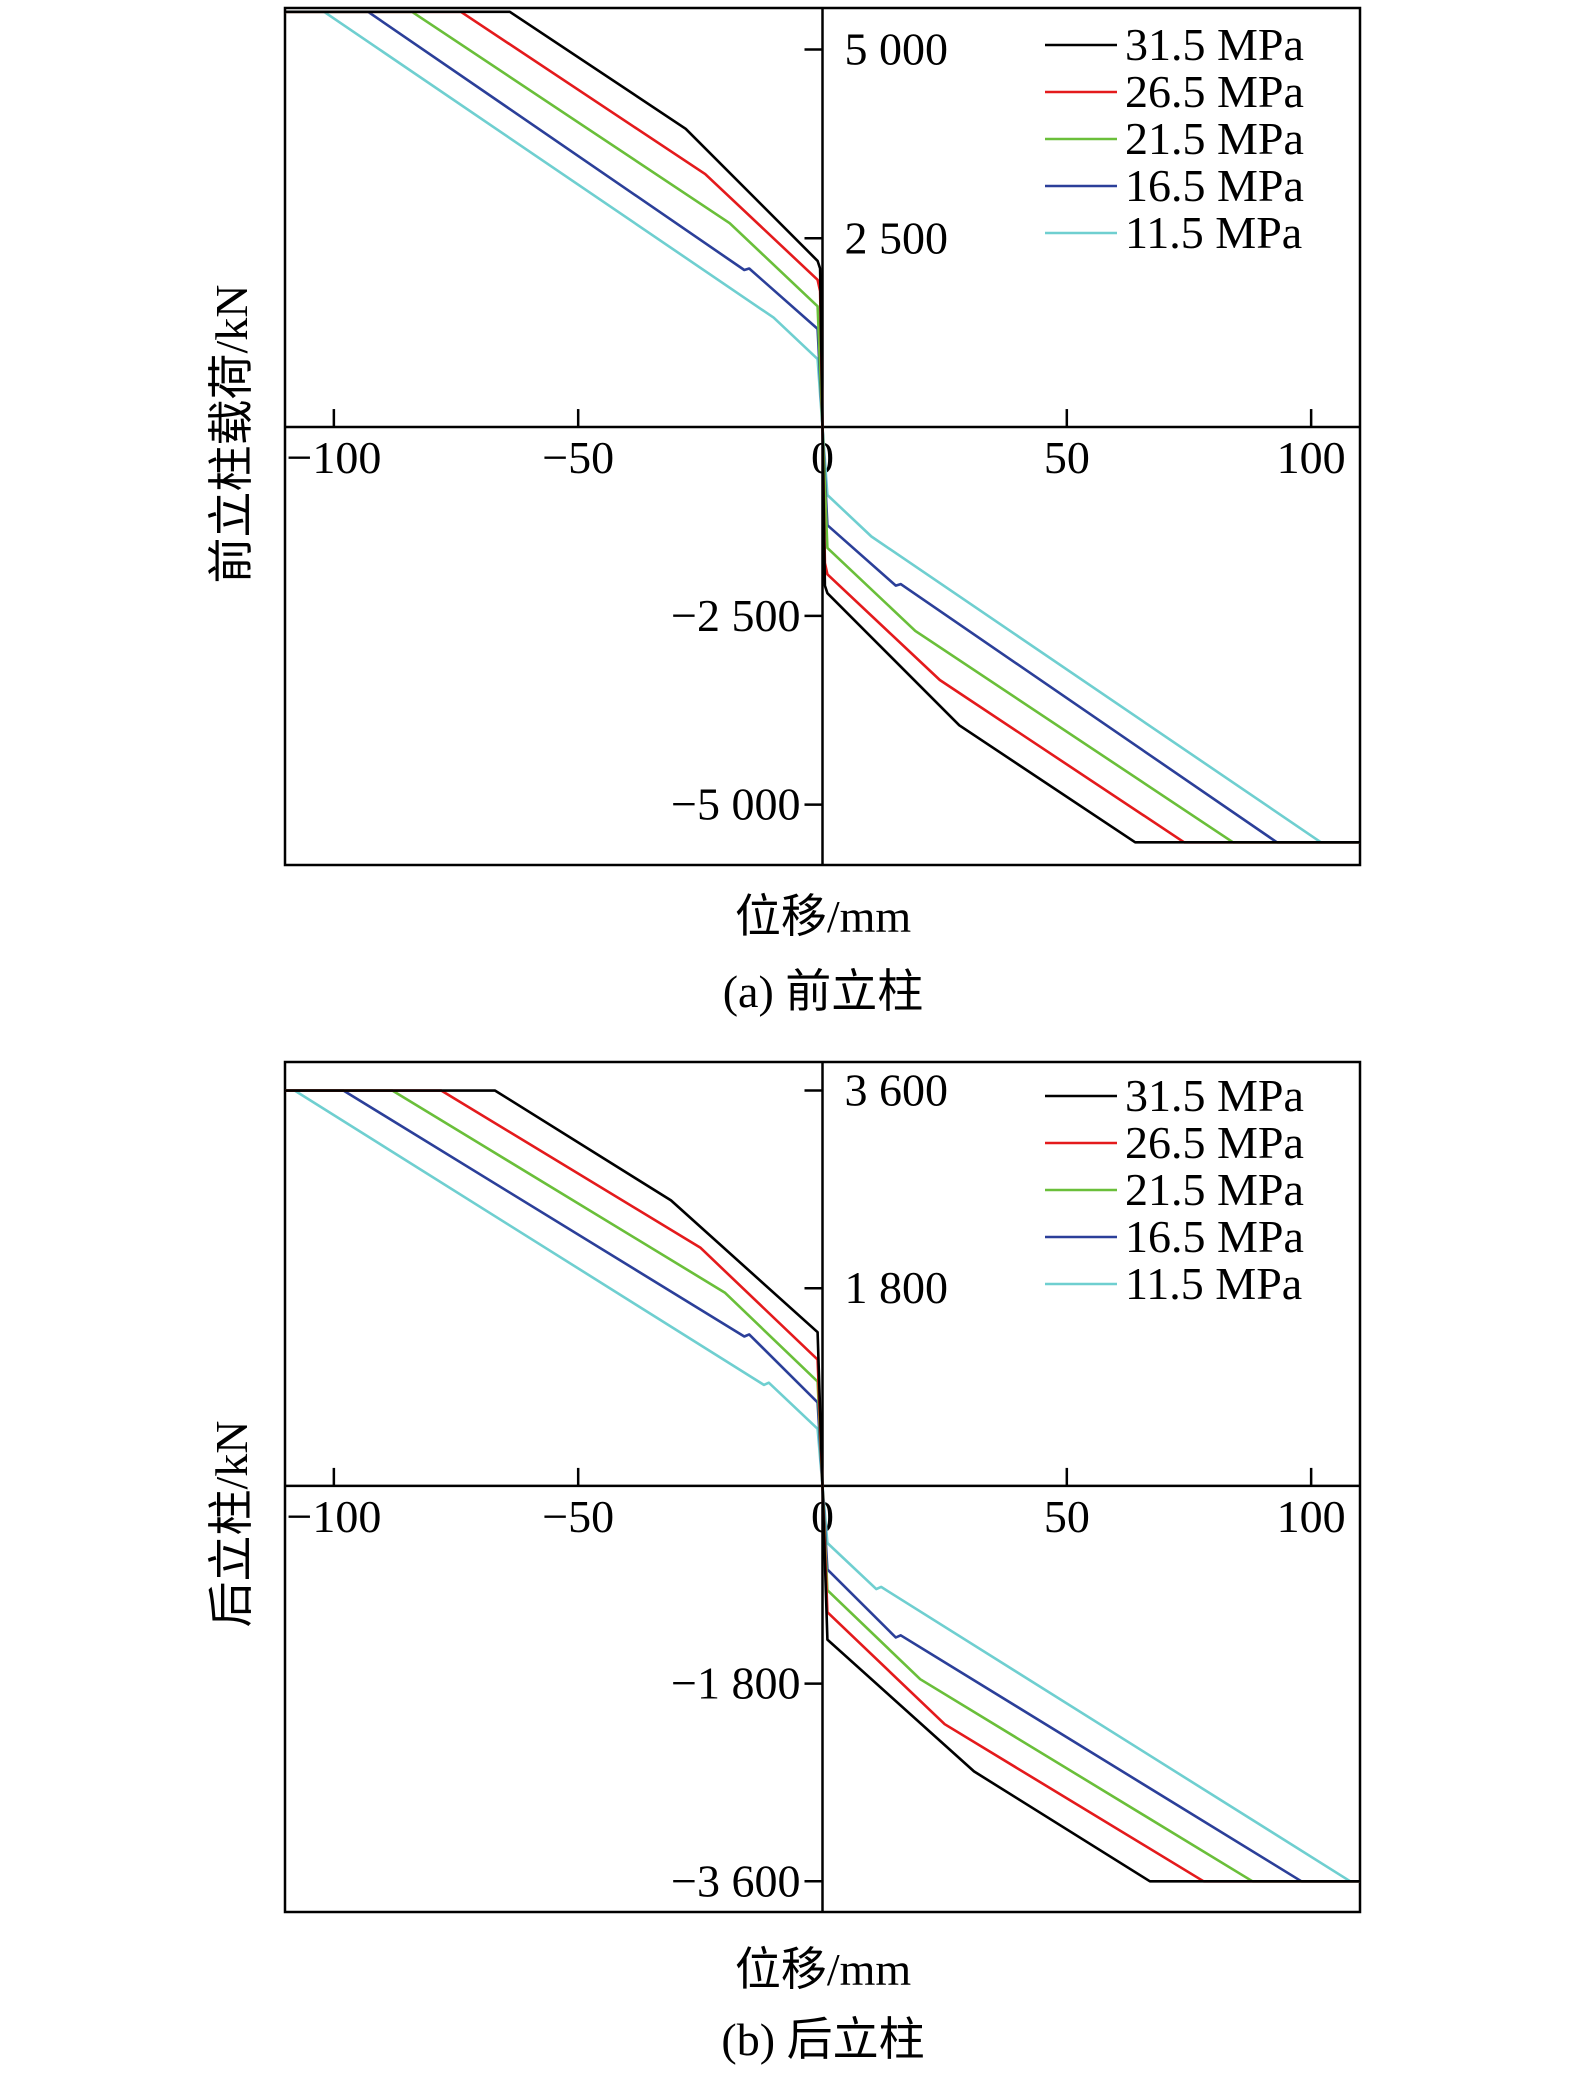 The image size is (1575, 2091). What do you see at coordinates (735, 1880) in the screenshot?
I see `chart-b-y-tick-label: −3 600` at bounding box center [735, 1880].